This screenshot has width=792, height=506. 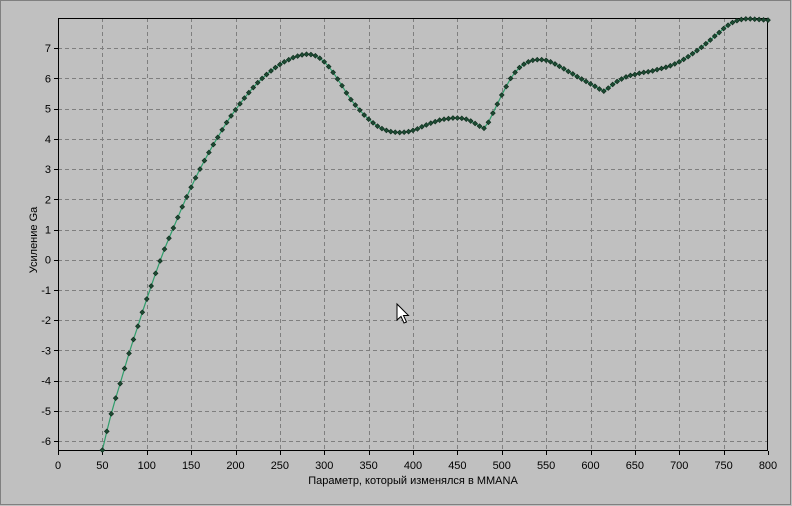 What do you see at coordinates (590, 466) in the screenshot?
I see `x-tick-label: 600` at bounding box center [590, 466].